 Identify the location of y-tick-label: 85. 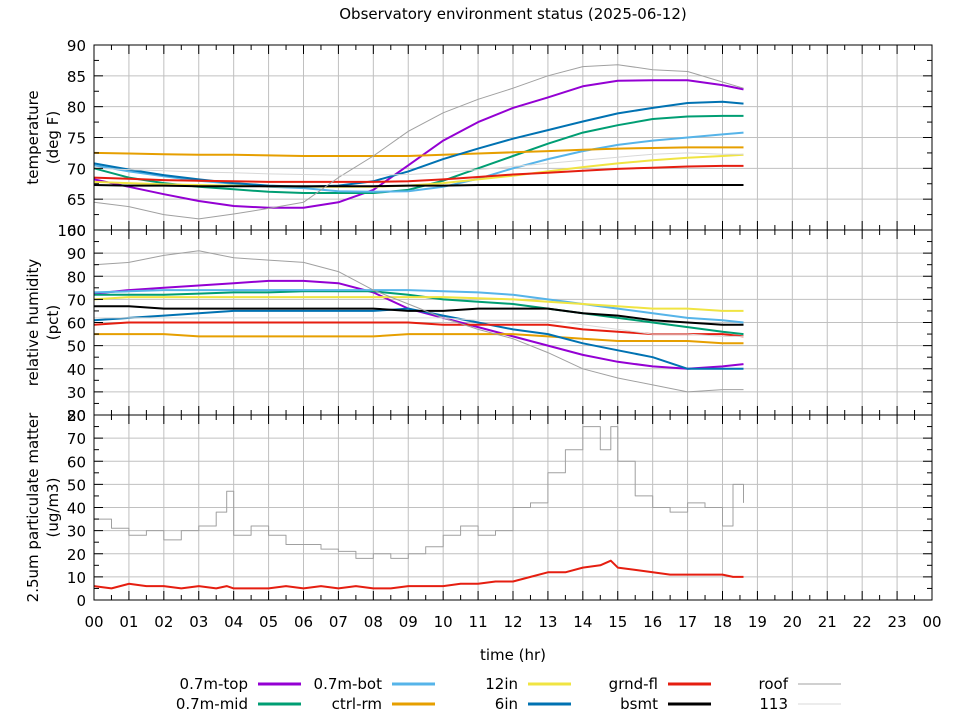
(76, 77).